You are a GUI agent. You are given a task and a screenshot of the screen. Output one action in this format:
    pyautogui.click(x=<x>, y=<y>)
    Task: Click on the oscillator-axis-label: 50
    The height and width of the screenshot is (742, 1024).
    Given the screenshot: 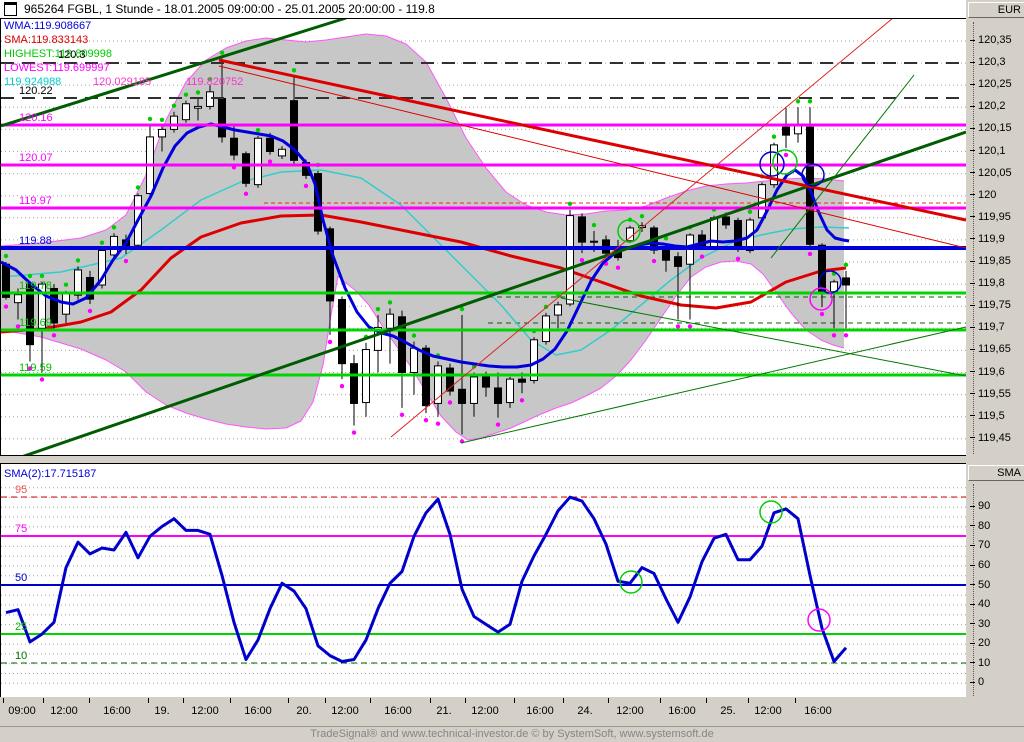 What is the action you would take?
    pyautogui.click(x=980, y=585)
    